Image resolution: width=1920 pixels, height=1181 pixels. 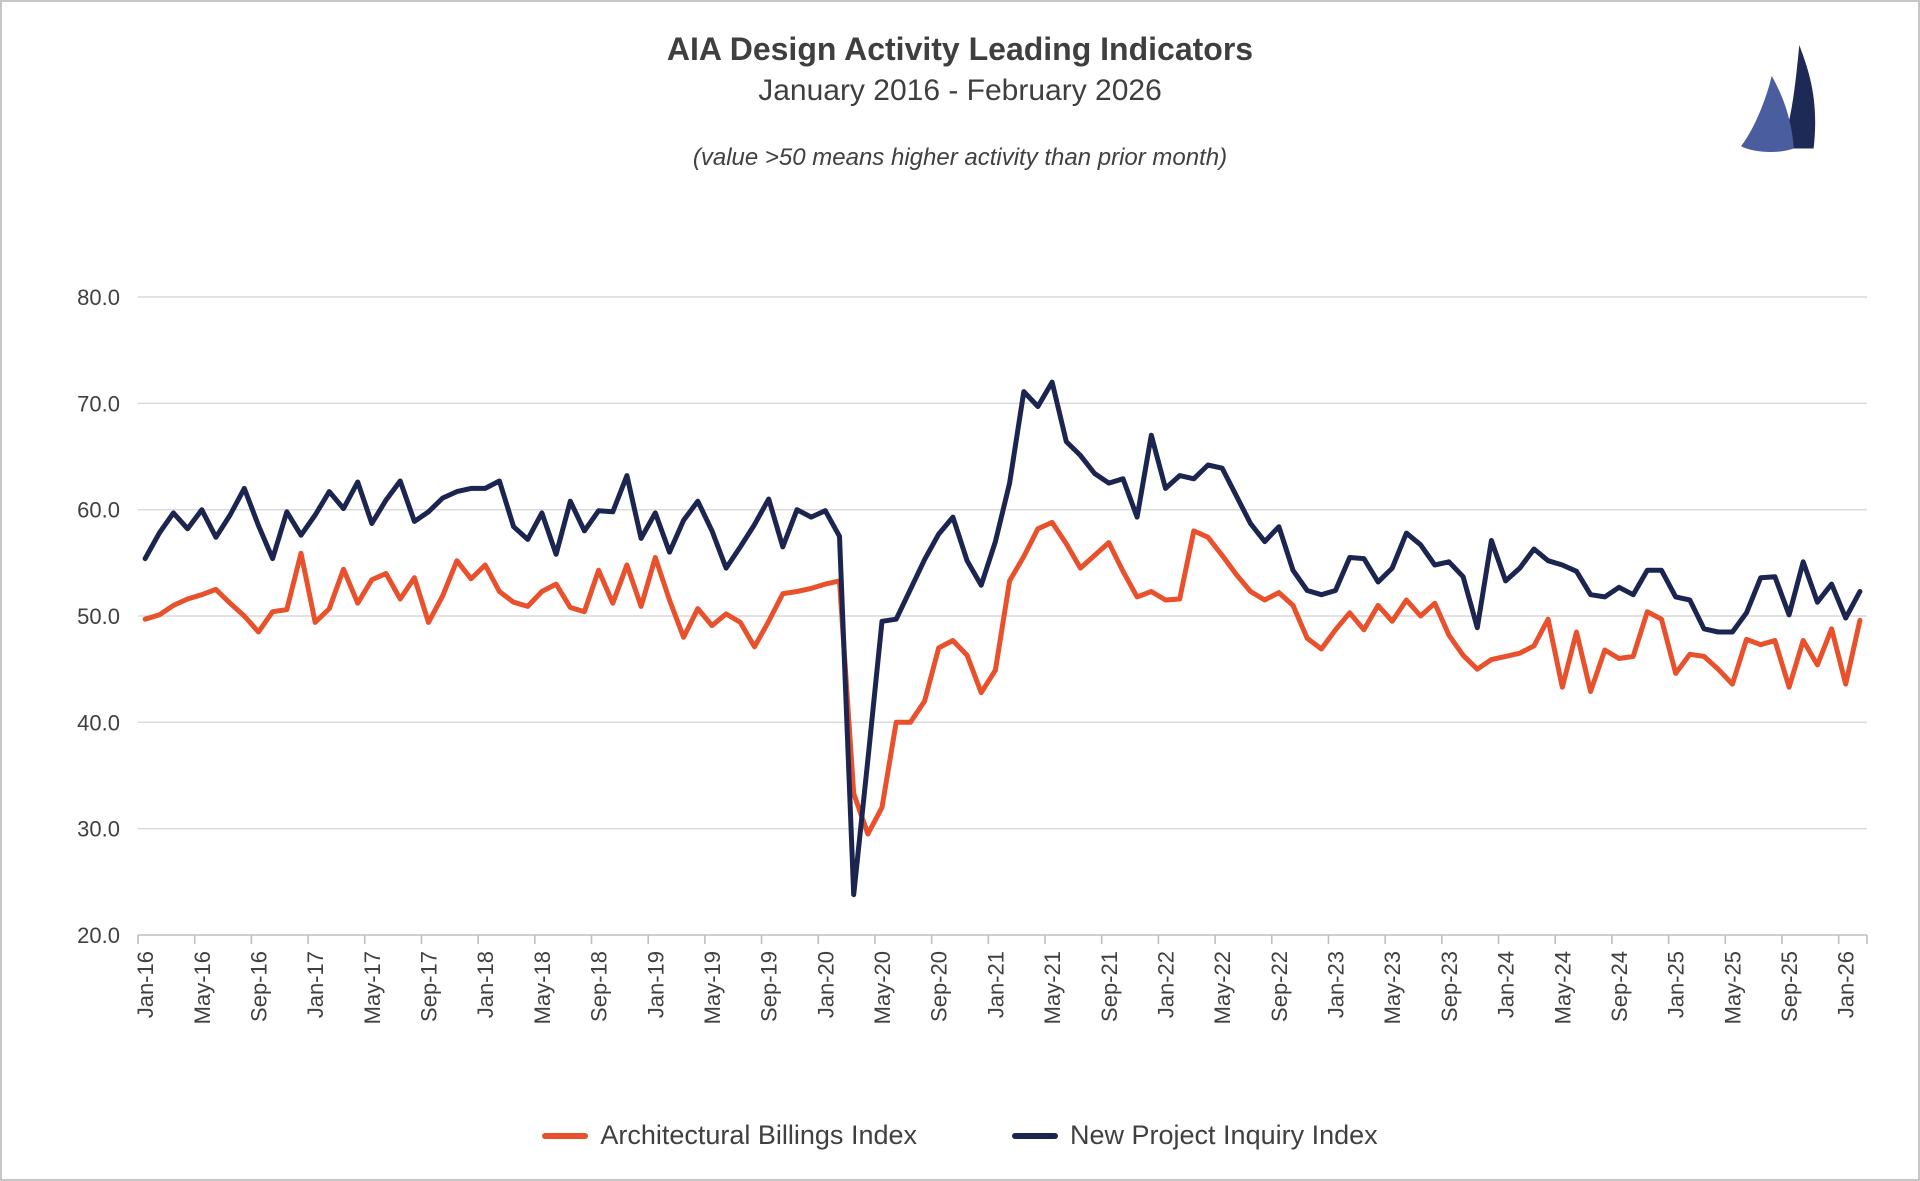 I want to click on x-axis-tick-label: Jan-17, so click(x=315, y=984).